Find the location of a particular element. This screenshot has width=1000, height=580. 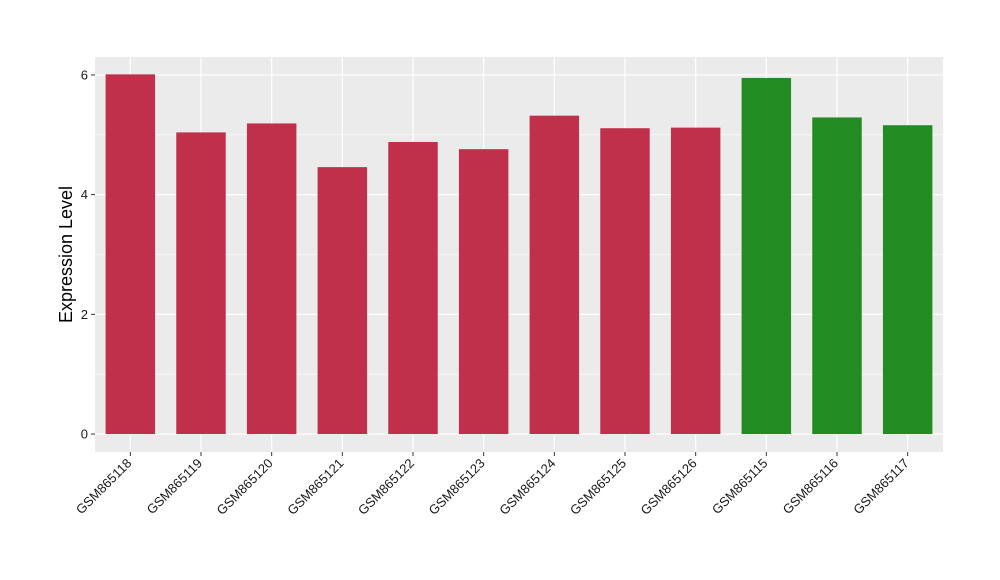

bar-GSM865120 is located at coordinates (271, 279).